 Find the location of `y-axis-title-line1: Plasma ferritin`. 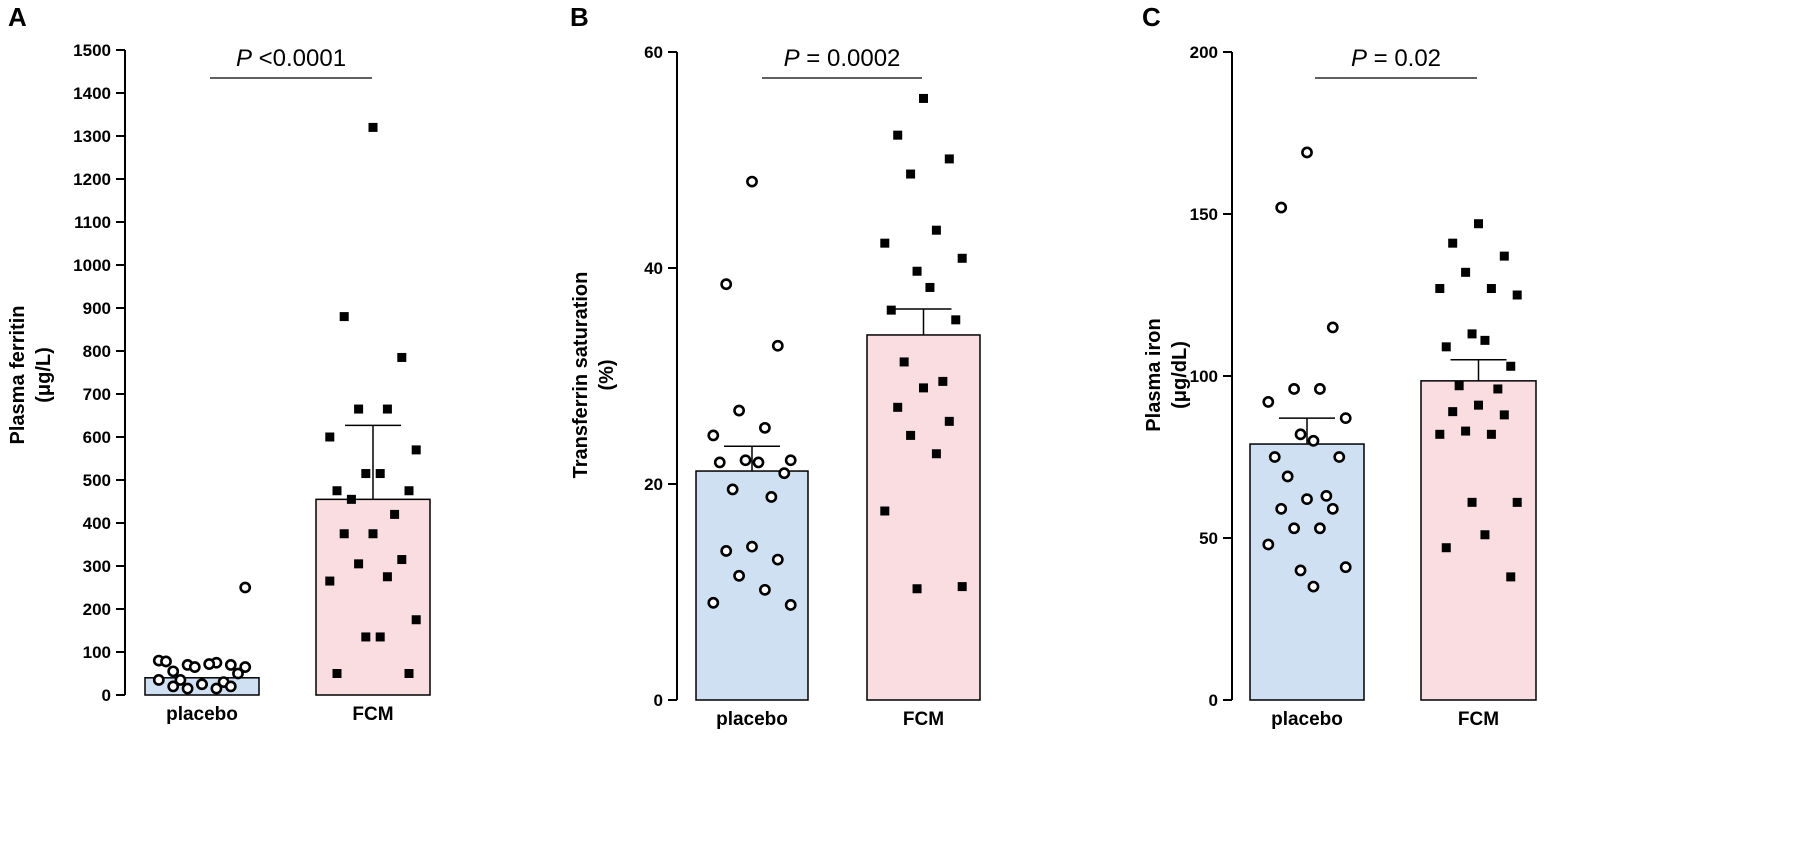

y-axis-title-line1: Plasma ferritin is located at coordinates (18, 375).